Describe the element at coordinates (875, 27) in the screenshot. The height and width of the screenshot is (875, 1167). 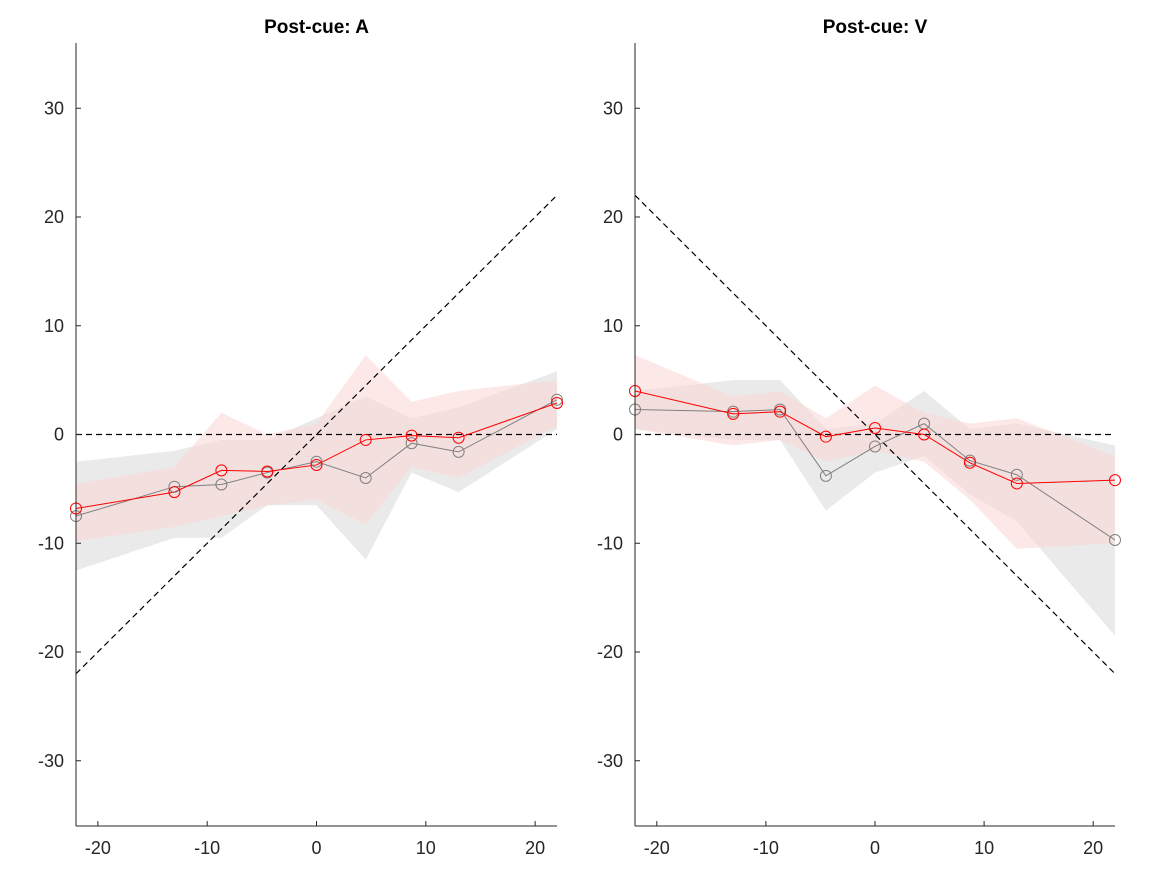
I see `panel-title: Post-cue: V` at that location.